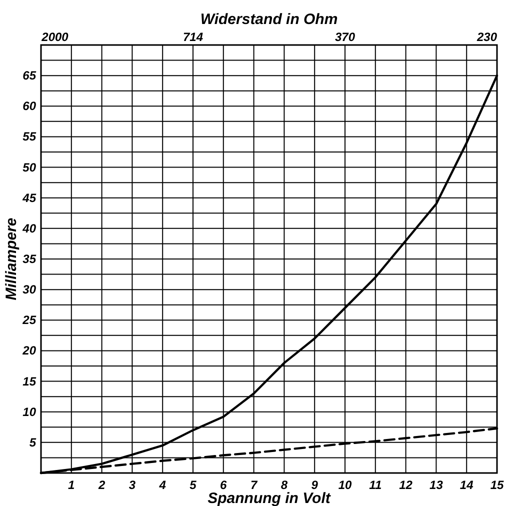 Image resolution: width=509 pixels, height=506 pixels. I want to click on y-tick-label: 25, so click(29, 320).